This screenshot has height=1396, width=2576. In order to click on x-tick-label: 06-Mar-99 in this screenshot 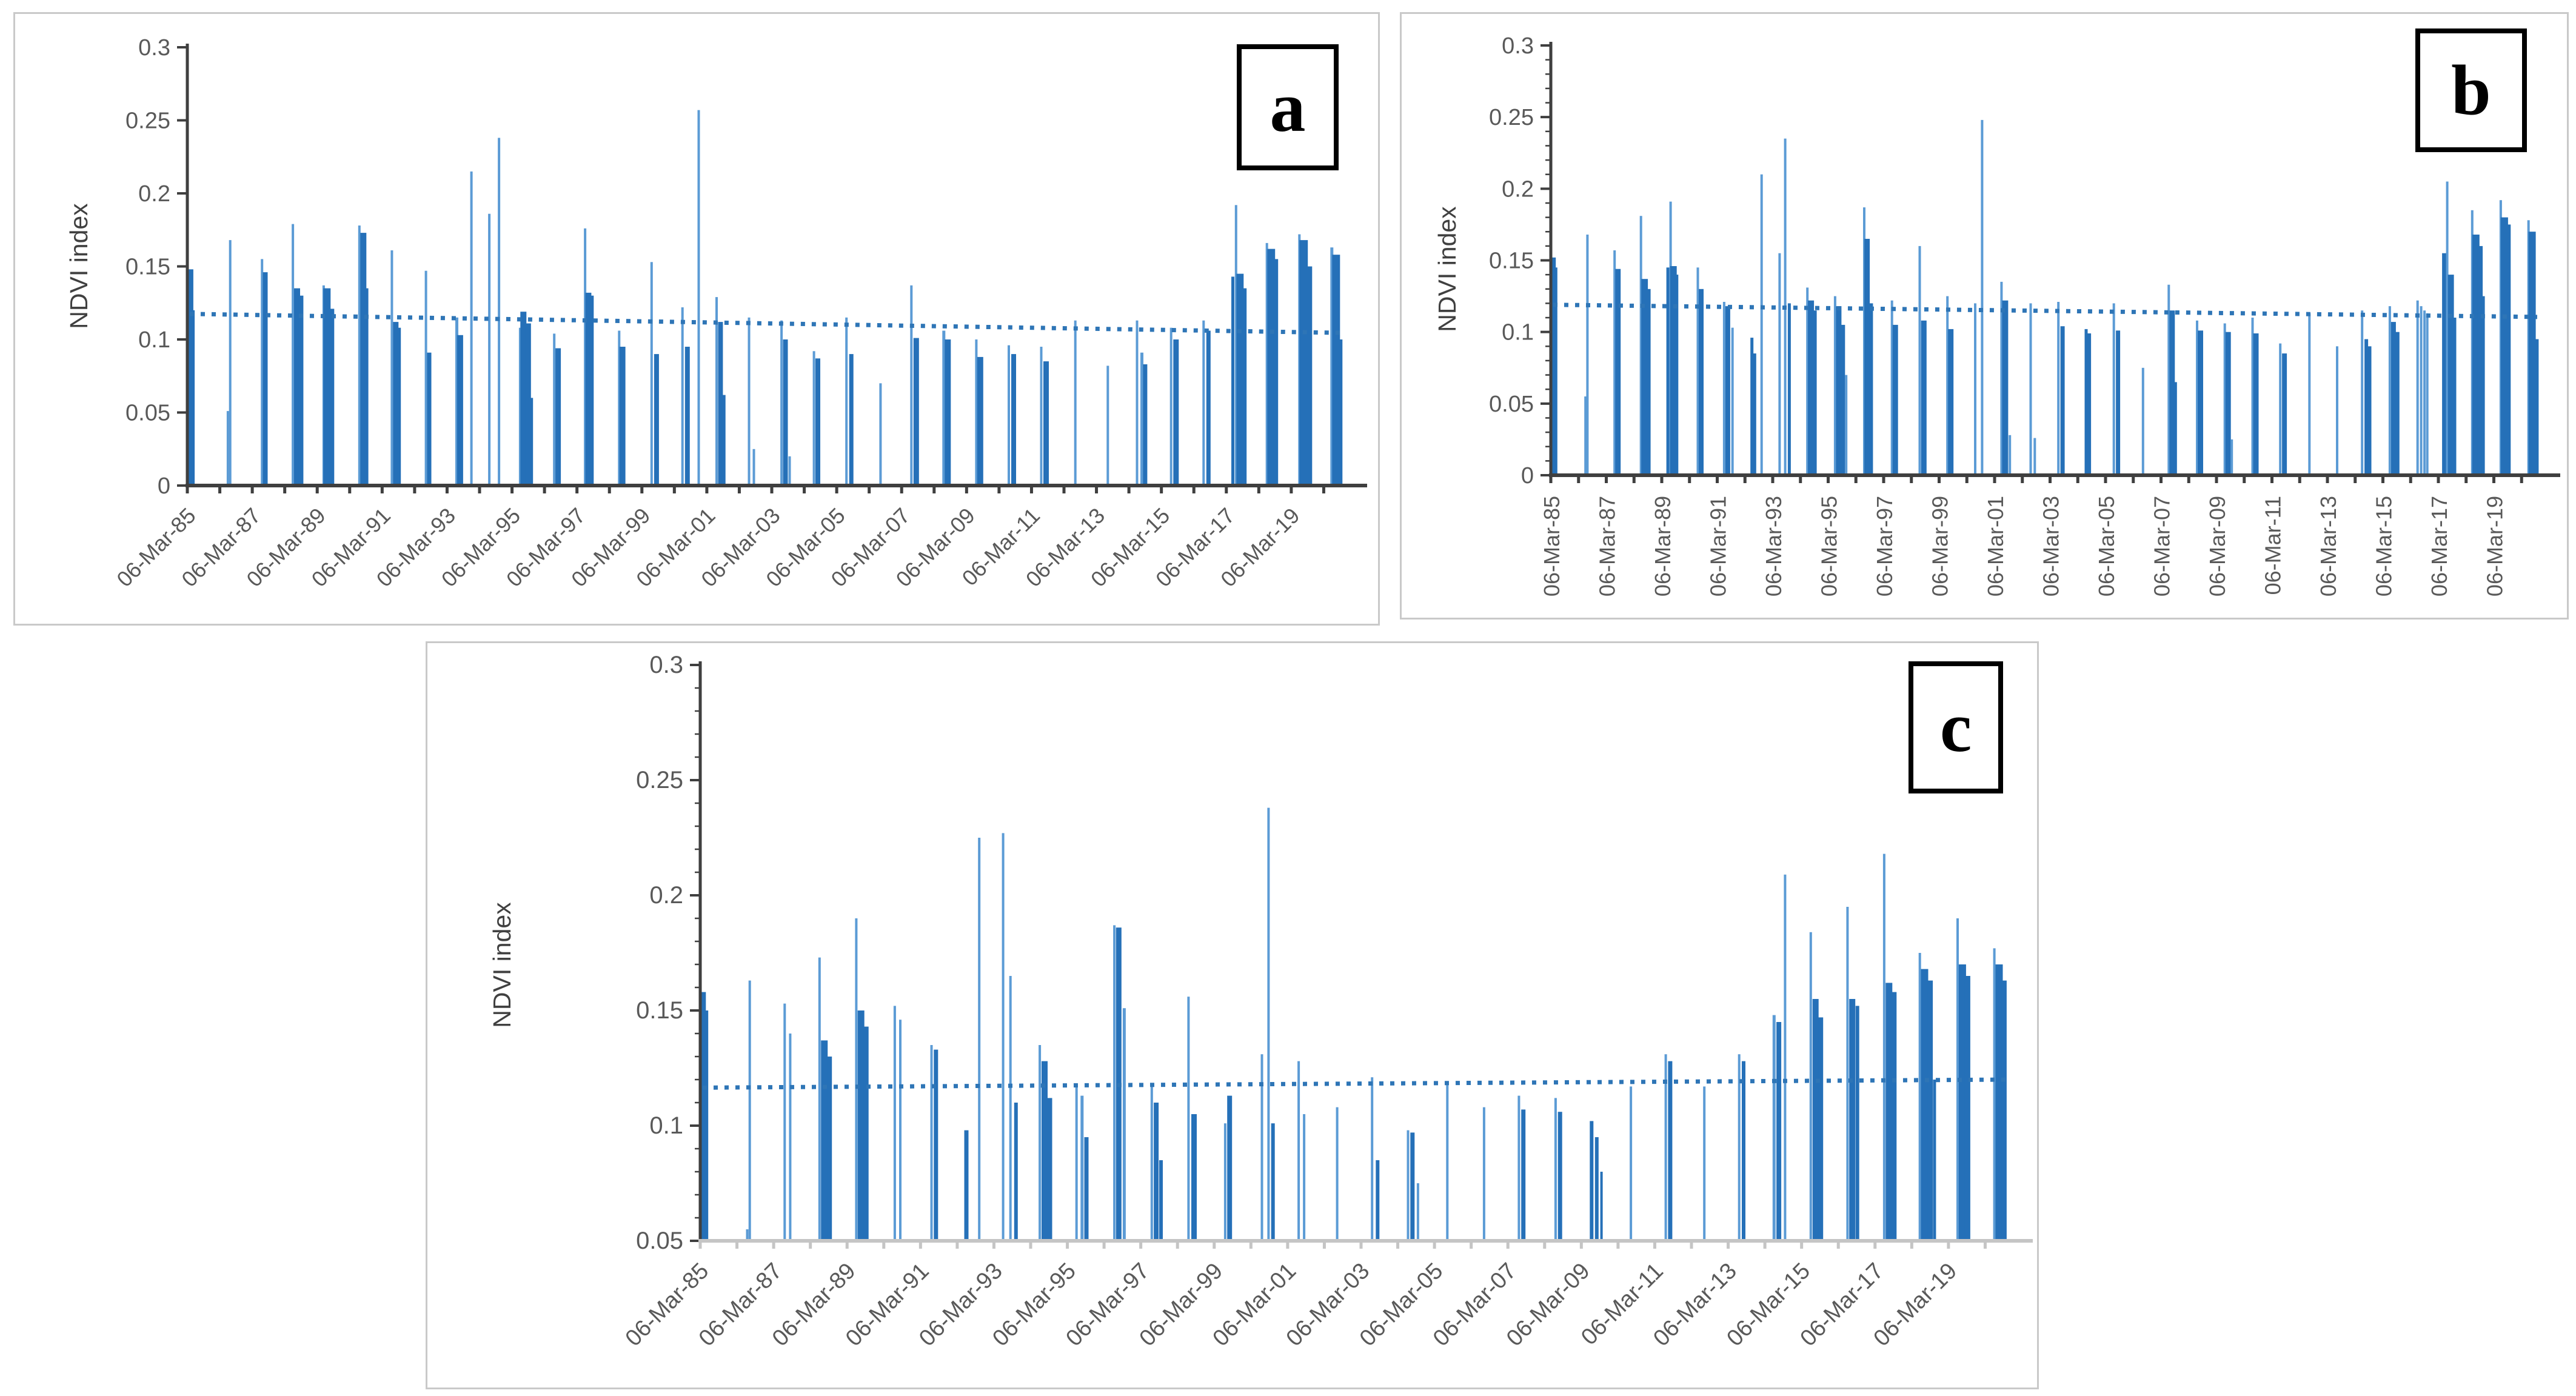, I will do `click(1940, 546)`.